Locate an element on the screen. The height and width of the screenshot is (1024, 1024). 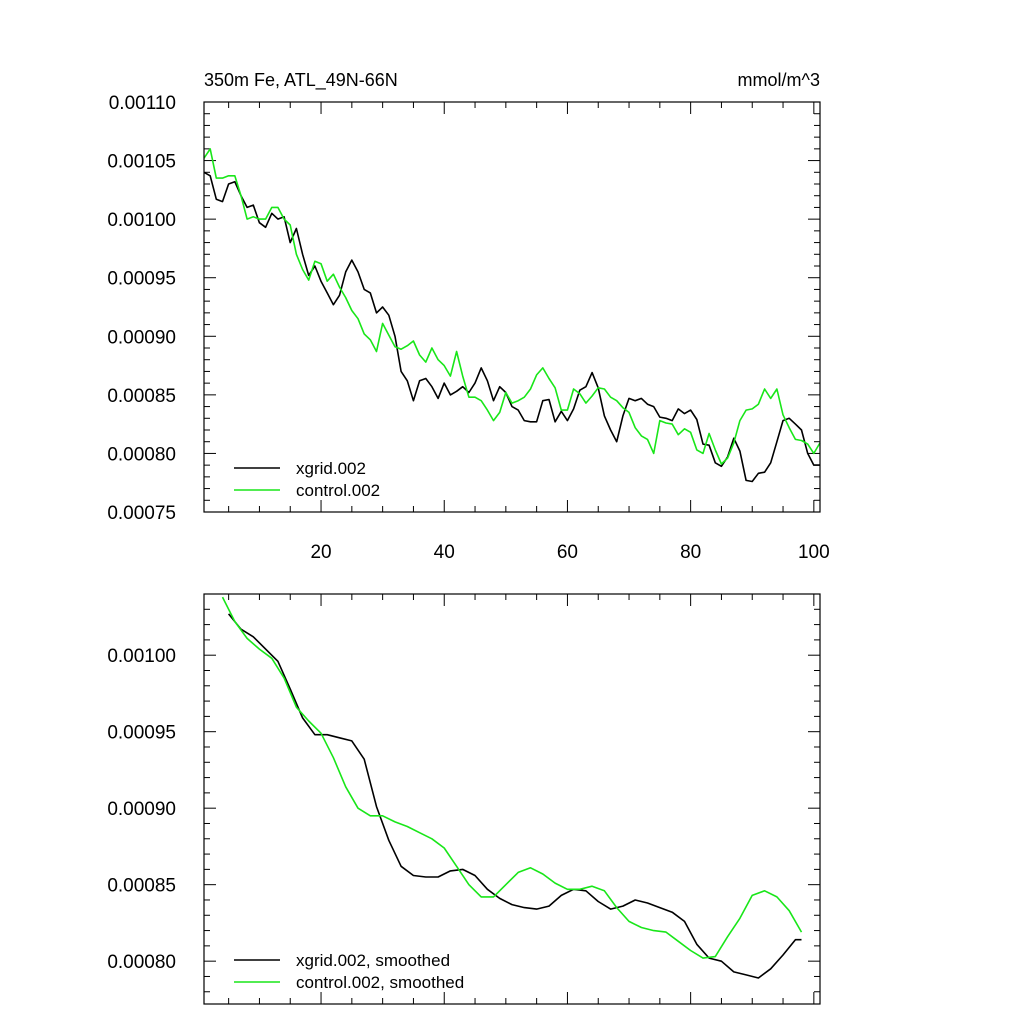
x-tick-label: 60 is located at coordinates (567, 552).